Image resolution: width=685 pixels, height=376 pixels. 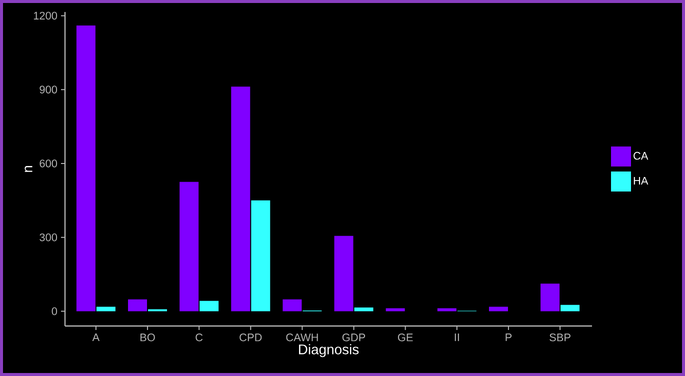 What do you see at coordinates (509, 338) in the screenshot?
I see `x-tick-label: P` at bounding box center [509, 338].